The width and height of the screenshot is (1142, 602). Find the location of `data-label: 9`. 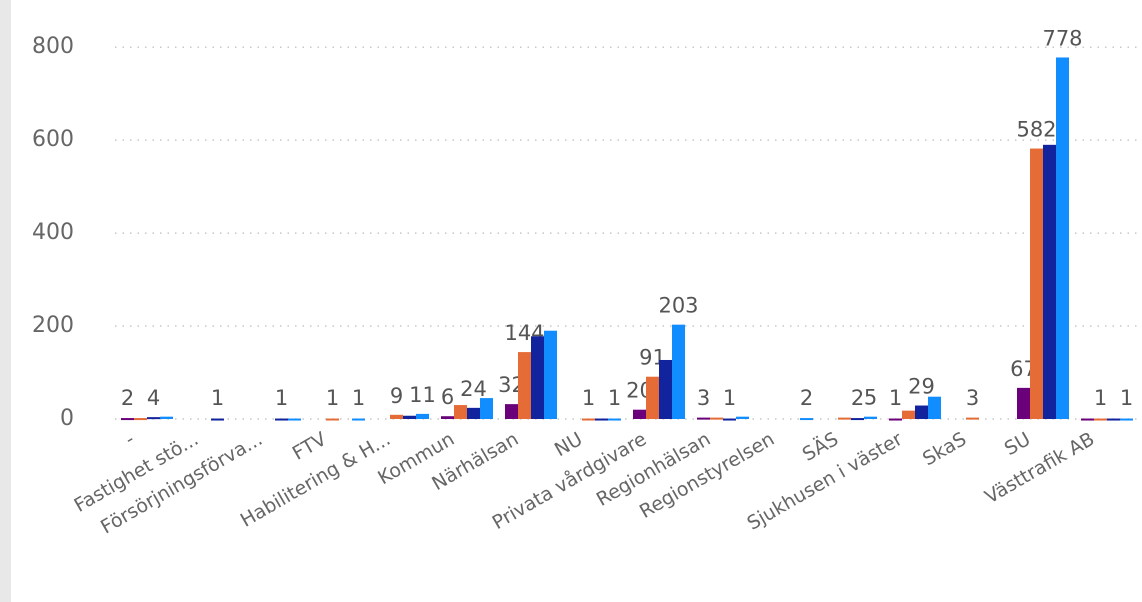

data-label: 9 is located at coordinates (396, 396).